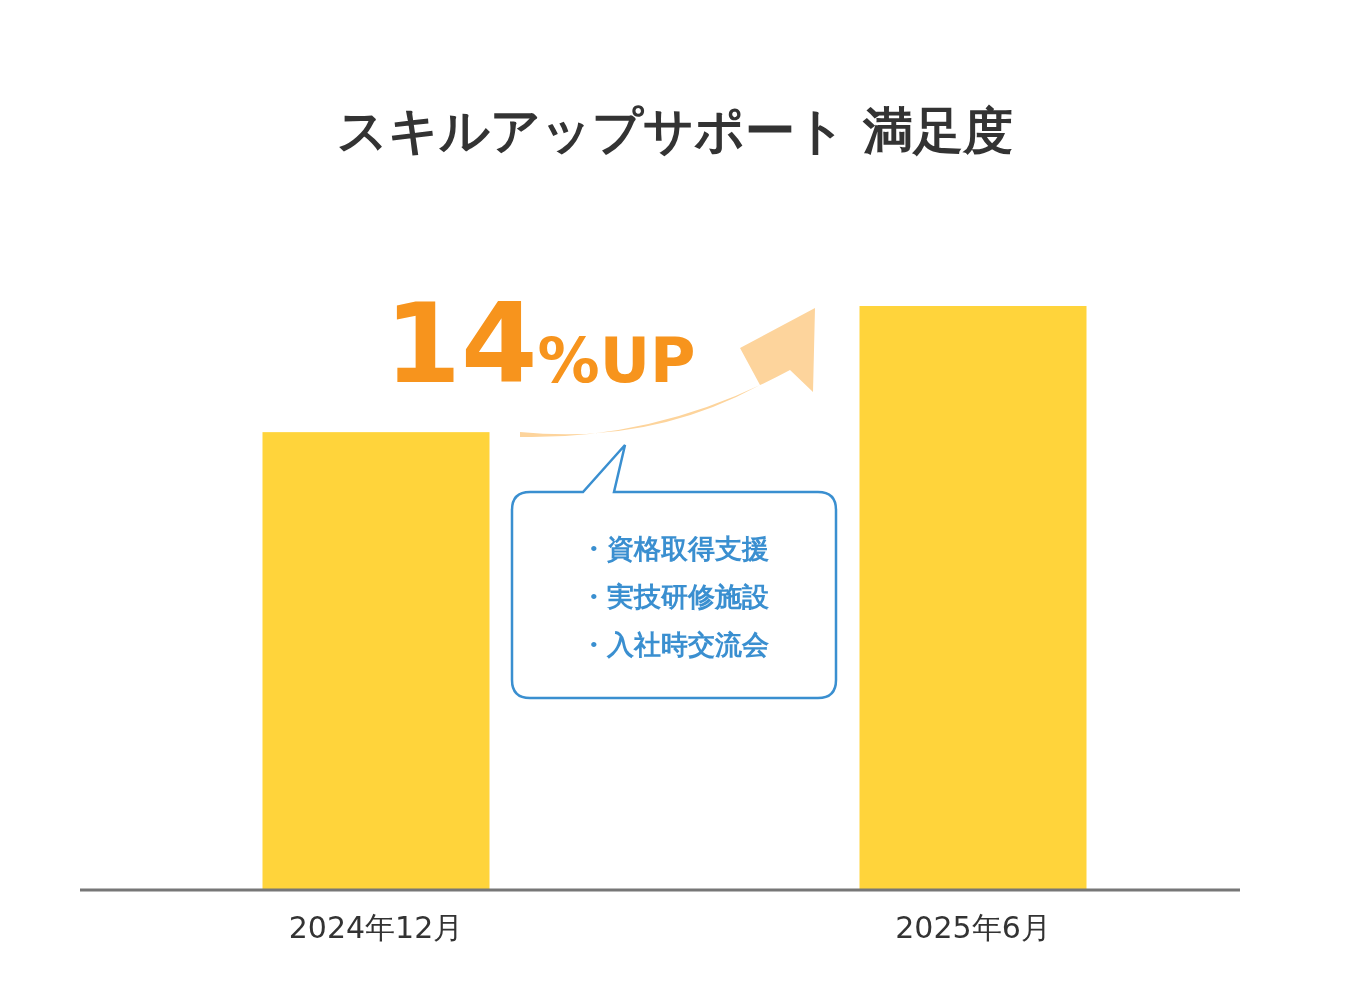  I want to click on annotation: ・資格取得支援, so click(674, 548).